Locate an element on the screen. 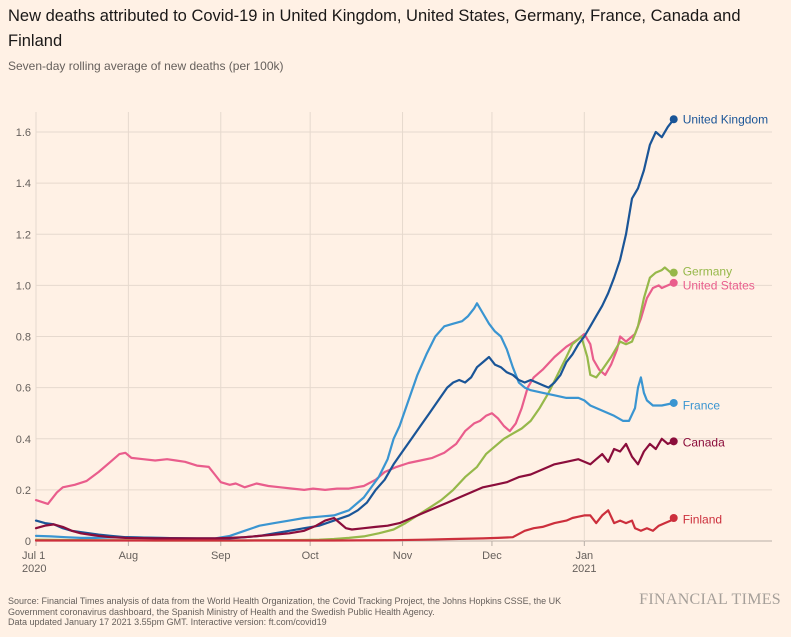 The height and width of the screenshot is (637, 791). y-tick-label: 1.4 is located at coordinates (23, 184).